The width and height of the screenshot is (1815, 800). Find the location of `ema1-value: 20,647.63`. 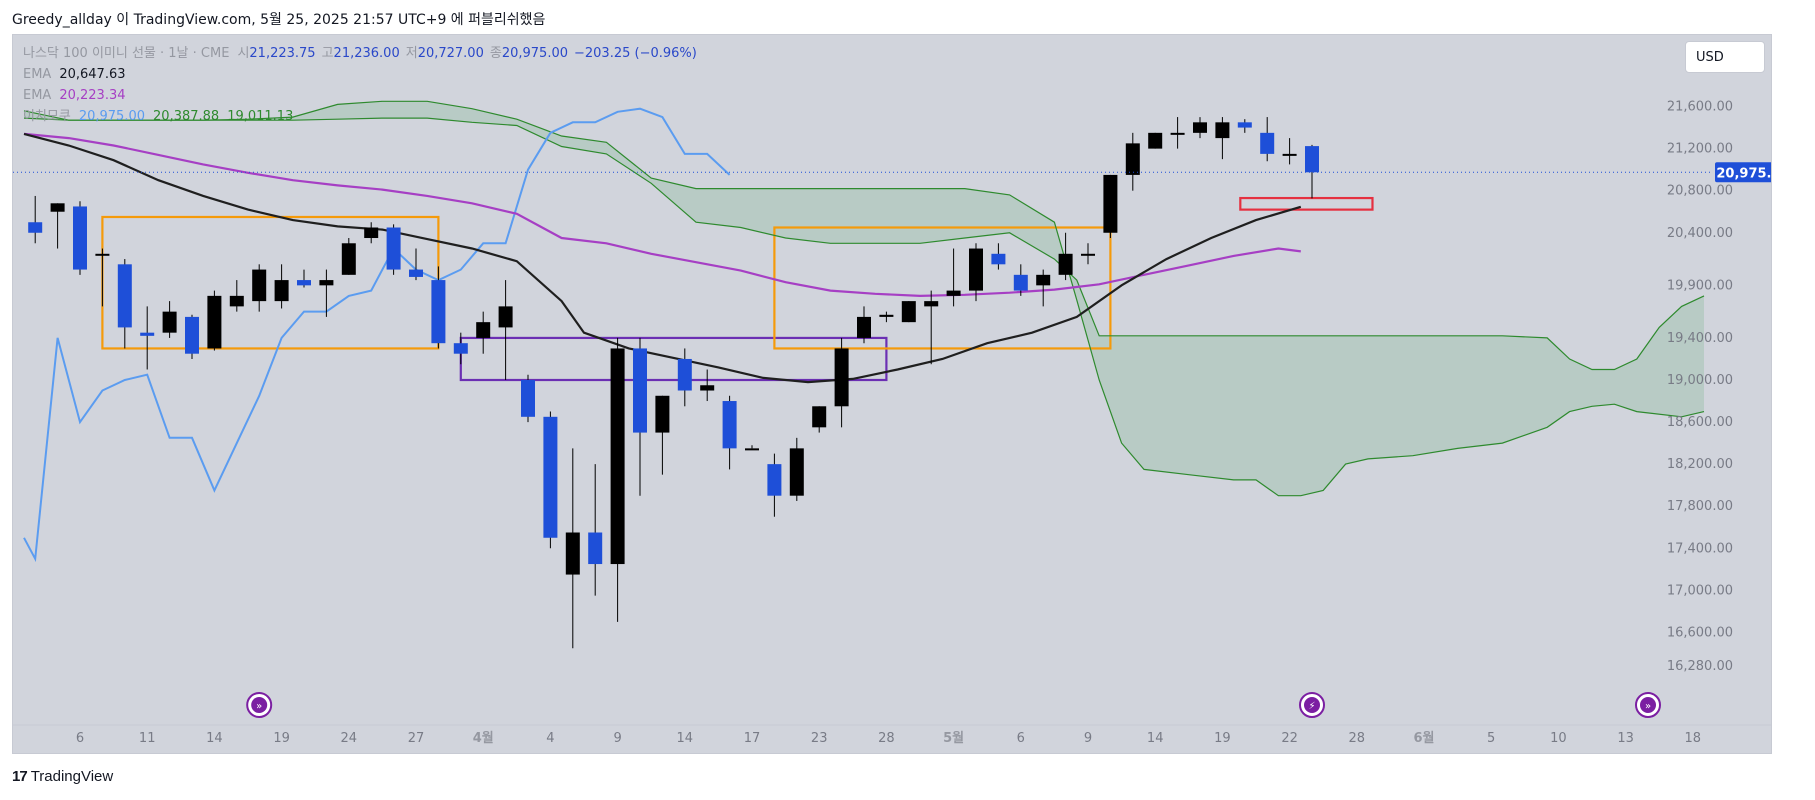

ema1-value: 20,647.63 is located at coordinates (92, 74).